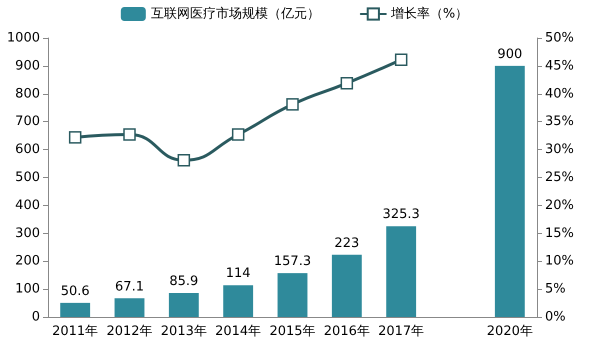 This screenshot has height=349, width=589. What do you see at coordinates (293, 262) in the screenshot?
I see `data-label: 157.3` at bounding box center [293, 262].